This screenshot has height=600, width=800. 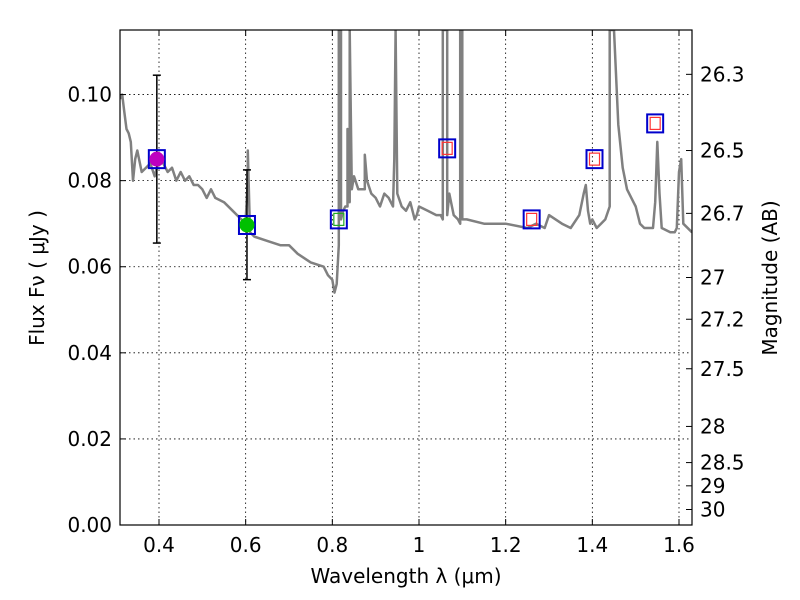 I want to click on model-box-band-1.40um, so click(x=594, y=159).